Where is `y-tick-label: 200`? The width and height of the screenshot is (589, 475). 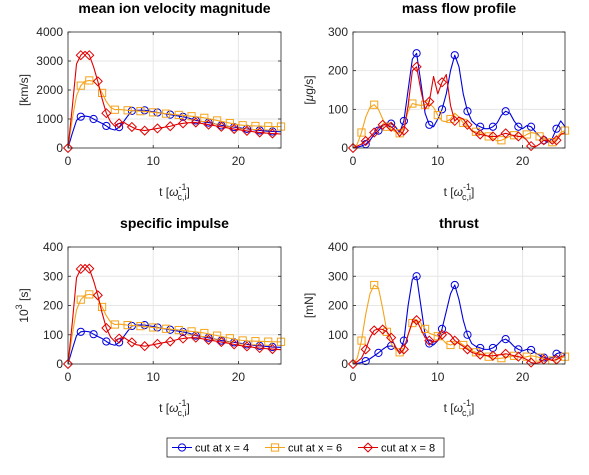
y-tick-label: 200 is located at coordinates (338, 71).